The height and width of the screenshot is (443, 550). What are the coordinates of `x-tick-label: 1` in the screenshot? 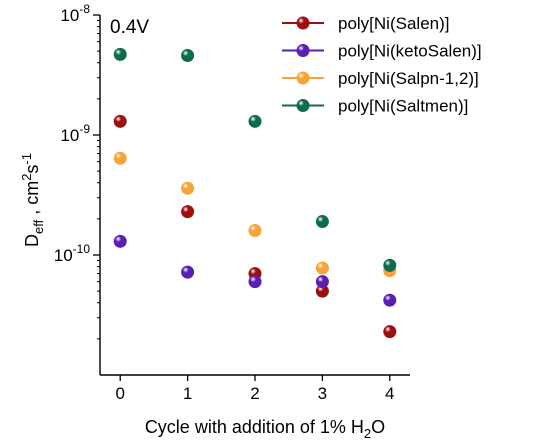 It's located at (187, 393).